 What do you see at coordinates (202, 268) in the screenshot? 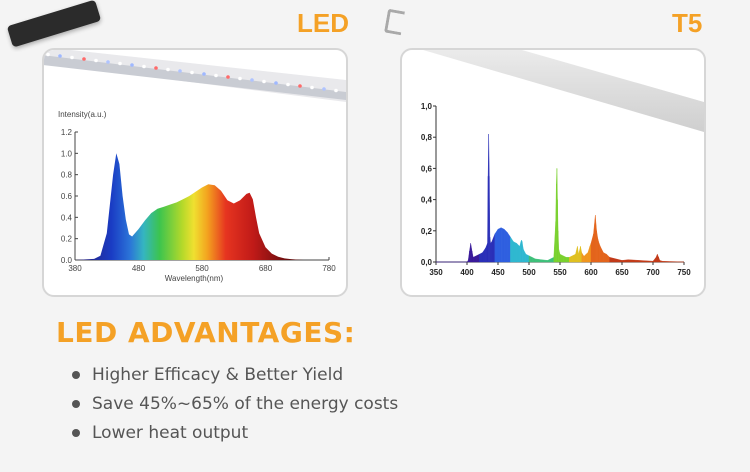
I see `led-x-tick-label: 580` at bounding box center [202, 268].